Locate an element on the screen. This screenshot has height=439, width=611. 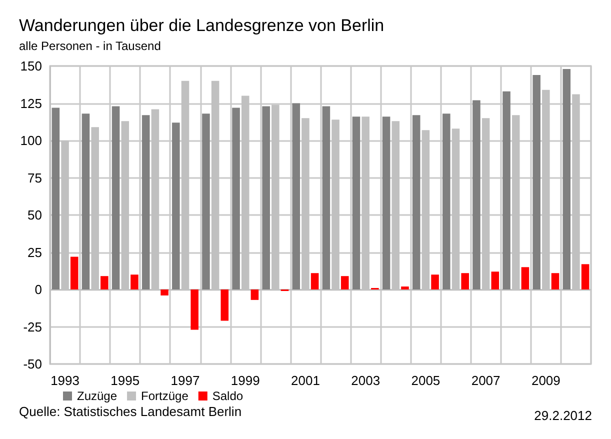
legend-label: Zuzüge is located at coordinates (97, 396).